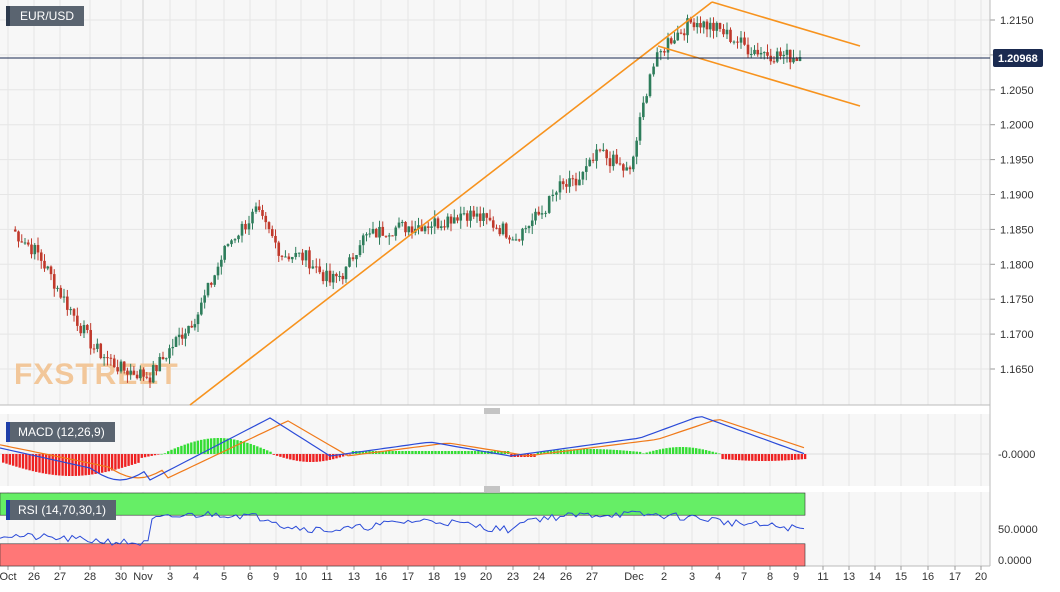 This screenshot has width=1060, height=592. What do you see at coordinates (1017, 335) in the screenshot?
I see `y-tick-label: 1.1700` at bounding box center [1017, 335].